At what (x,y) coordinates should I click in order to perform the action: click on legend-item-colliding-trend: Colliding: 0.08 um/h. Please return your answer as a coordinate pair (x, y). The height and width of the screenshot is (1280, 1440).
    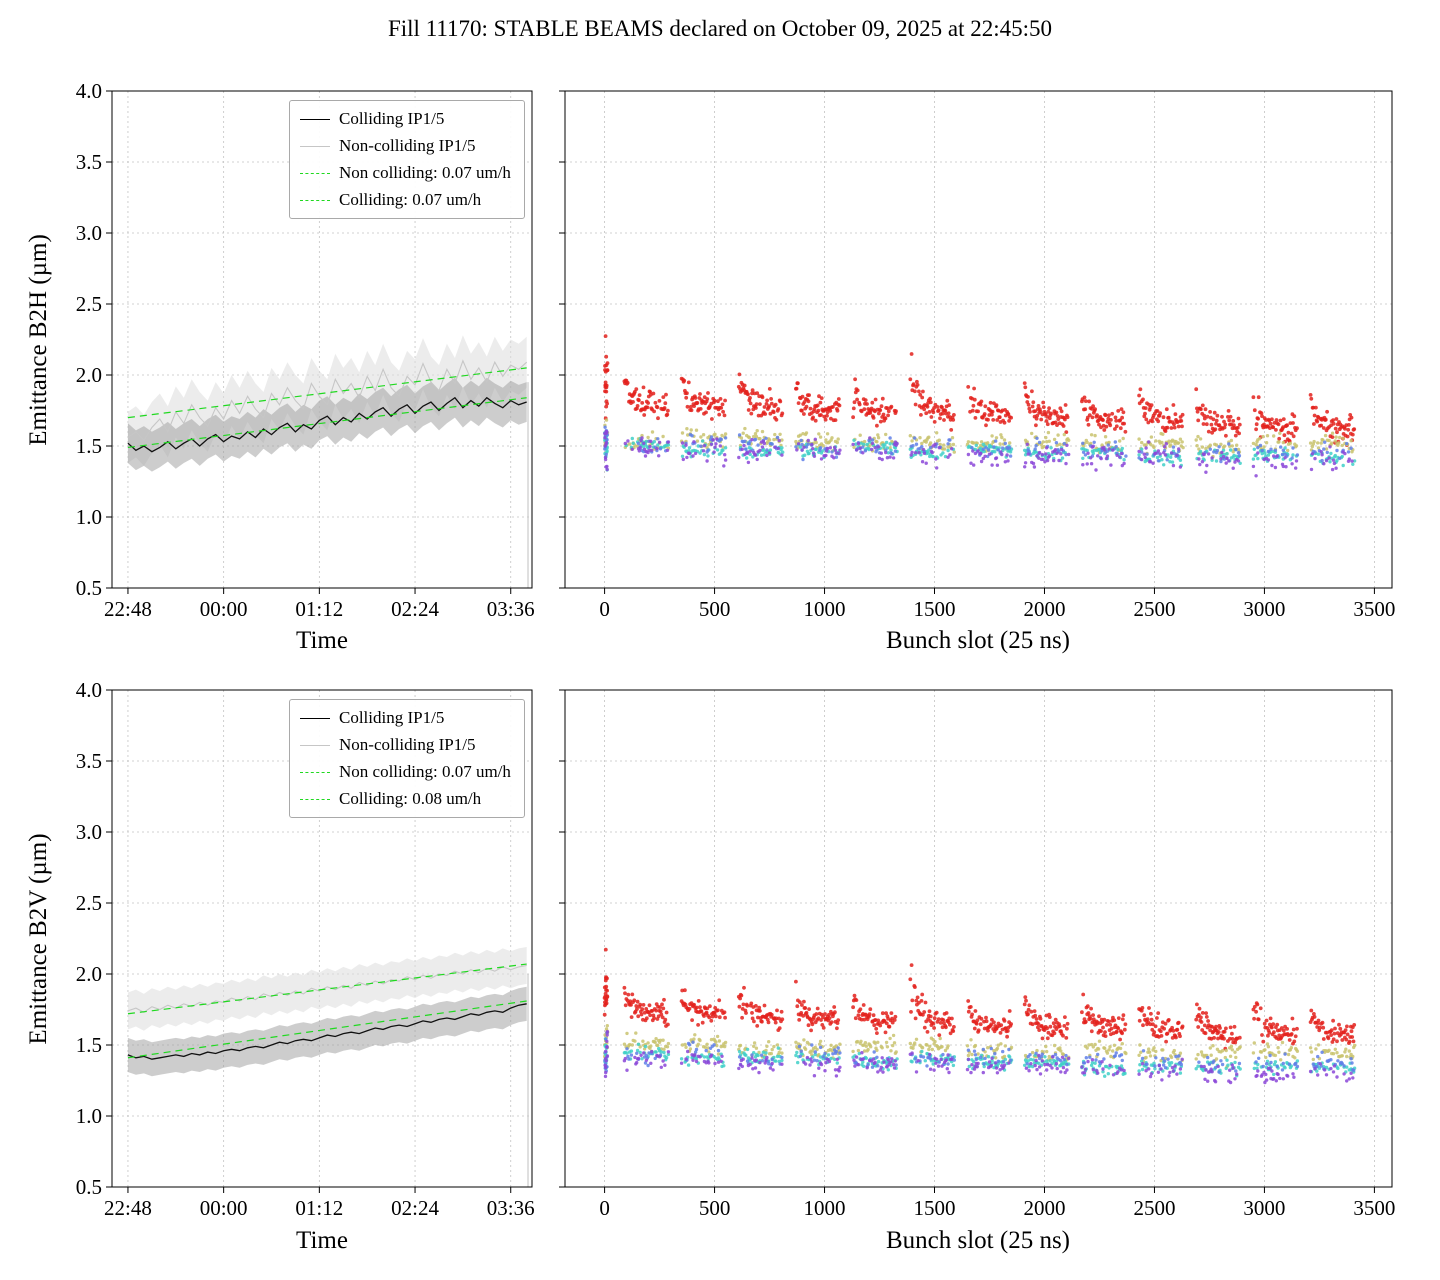
    Looking at the image, I should click on (405, 799).